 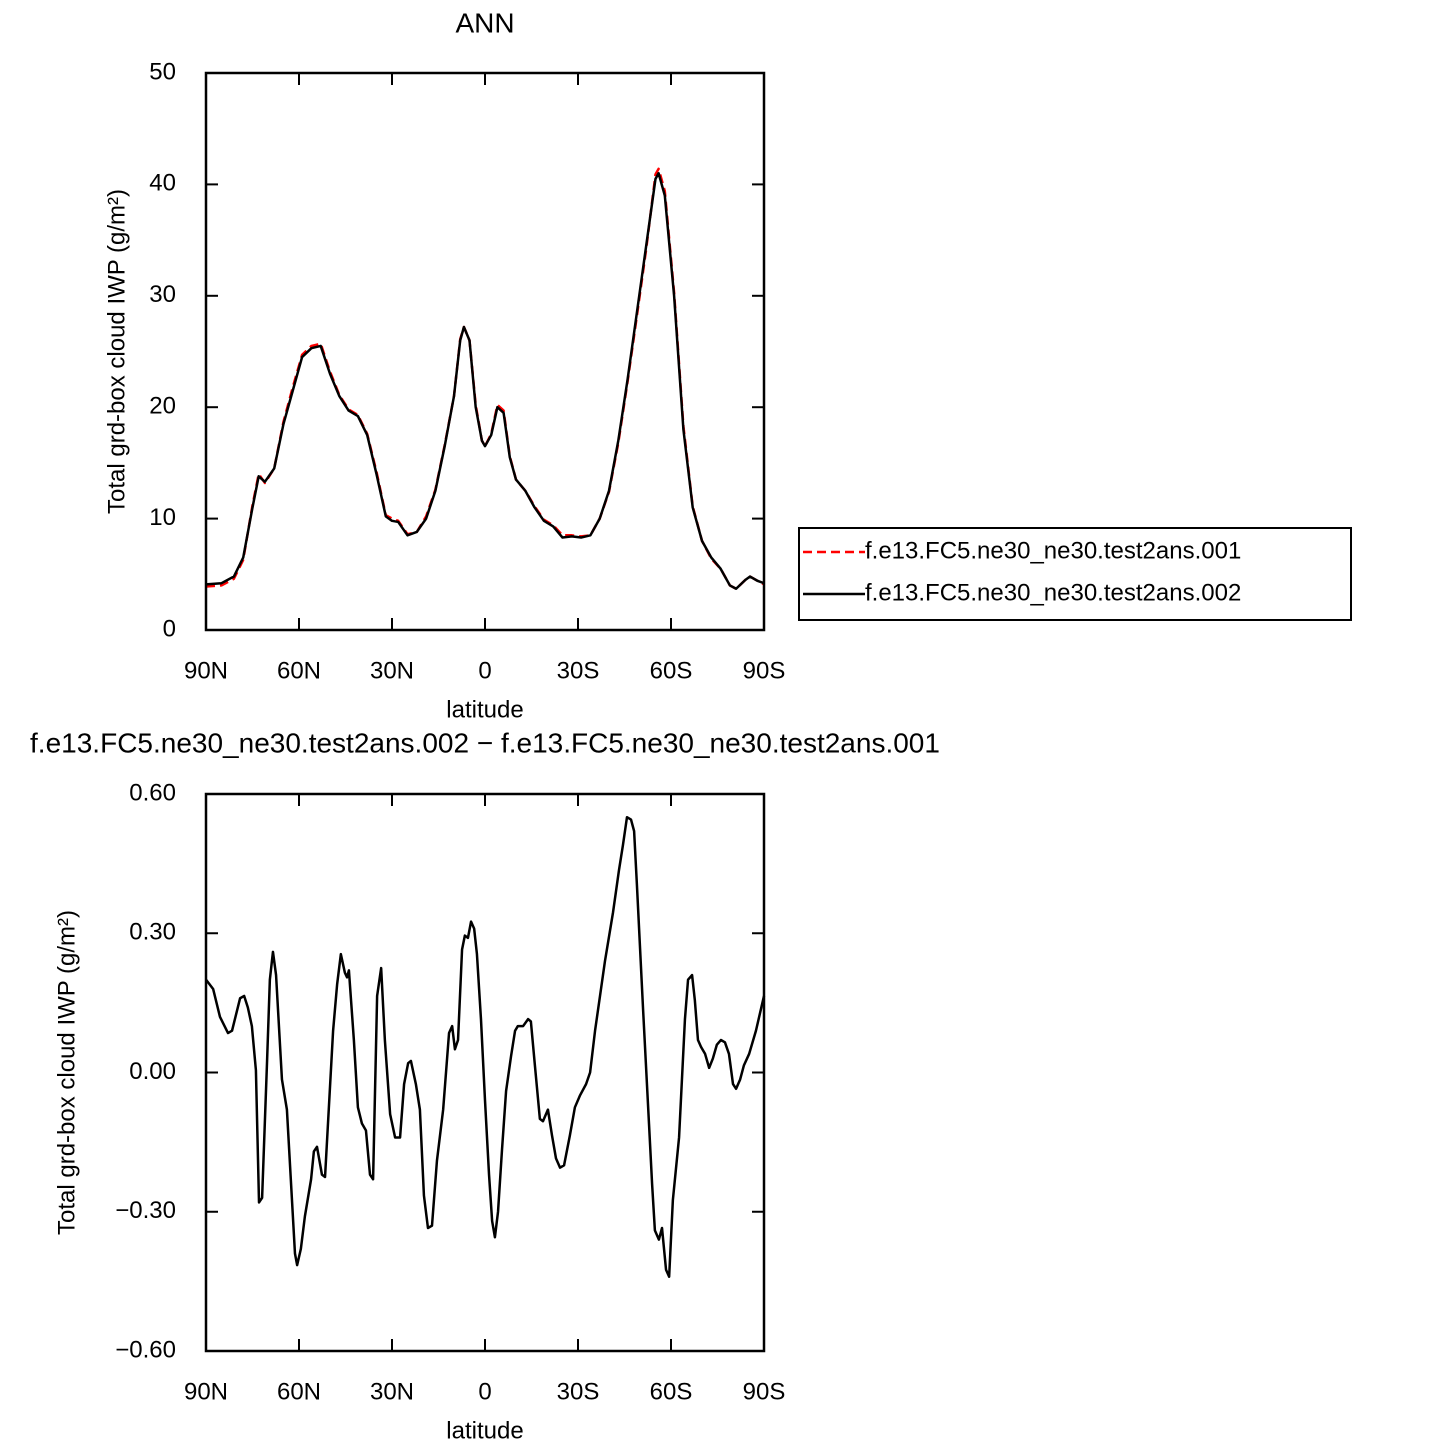 What do you see at coordinates (162, 294) in the screenshot?
I see `y-tick-label: 30` at bounding box center [162, 294].